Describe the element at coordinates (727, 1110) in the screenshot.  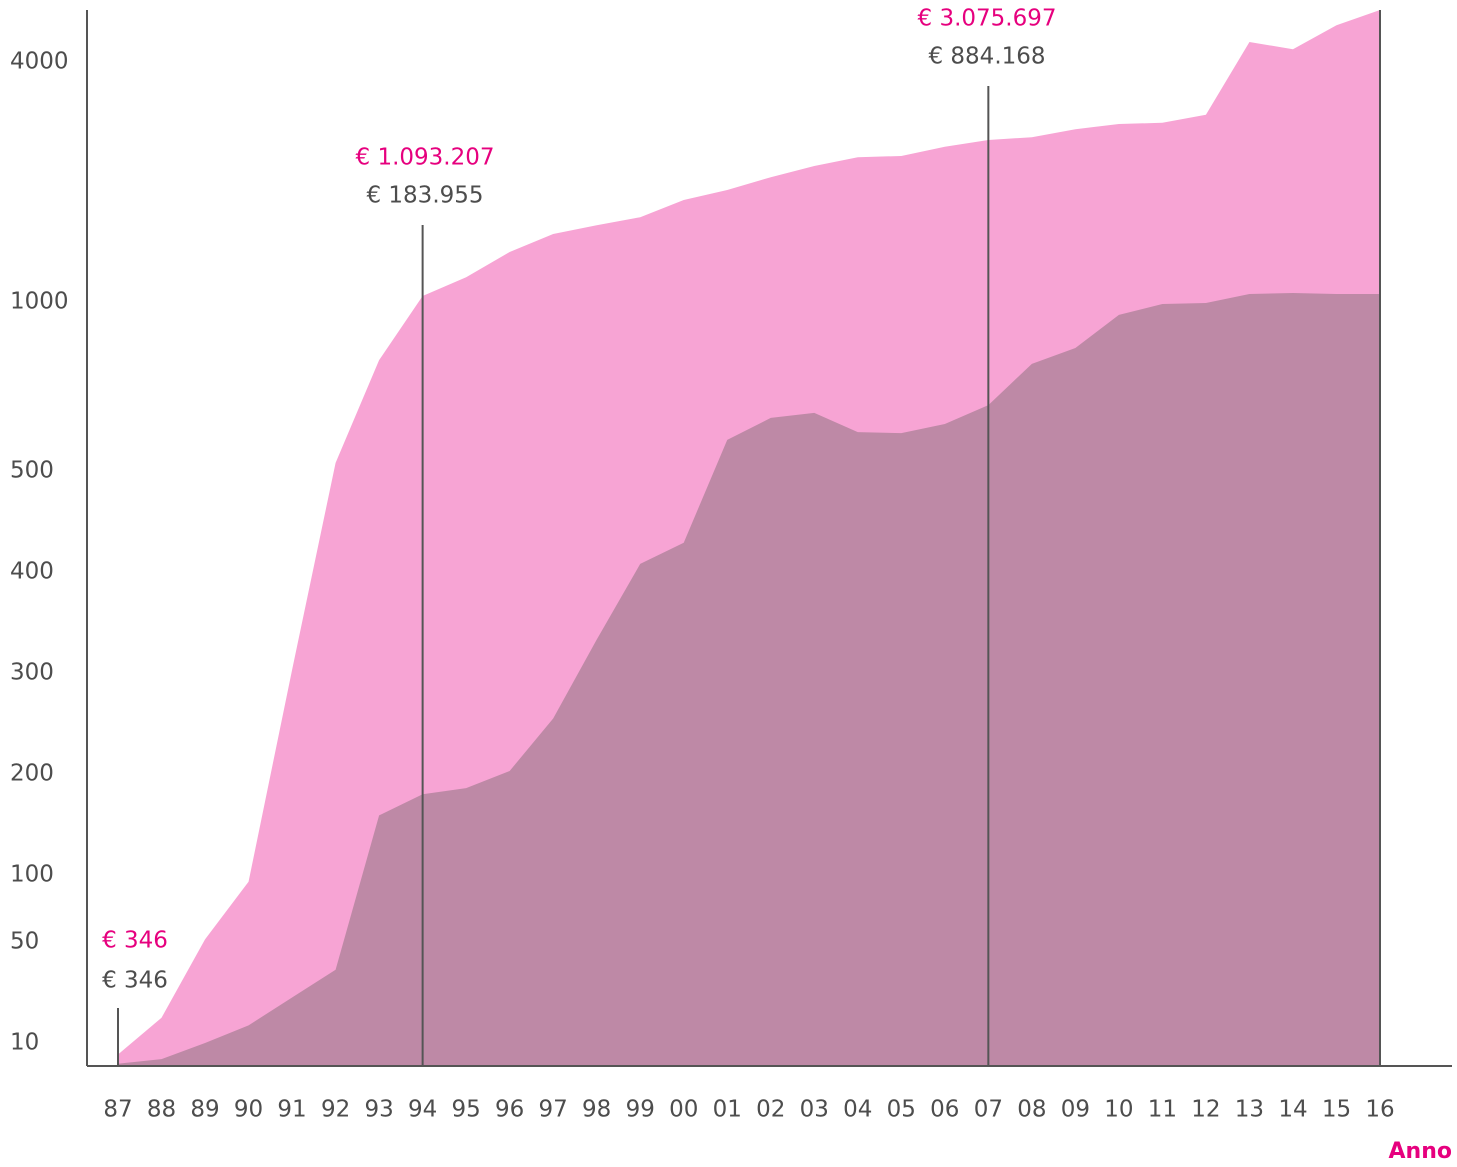
I see `x-tick-label: 01` at that location.